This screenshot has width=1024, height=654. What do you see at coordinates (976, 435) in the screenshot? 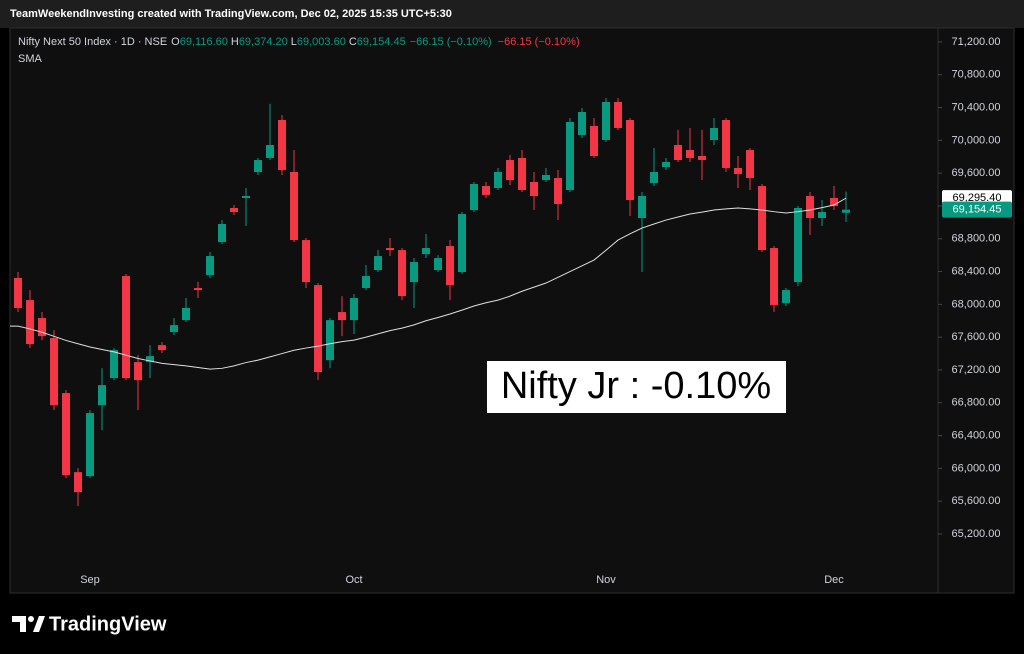
I see `y-tick-label: 66,400.00` at bounding box center [976, 435].